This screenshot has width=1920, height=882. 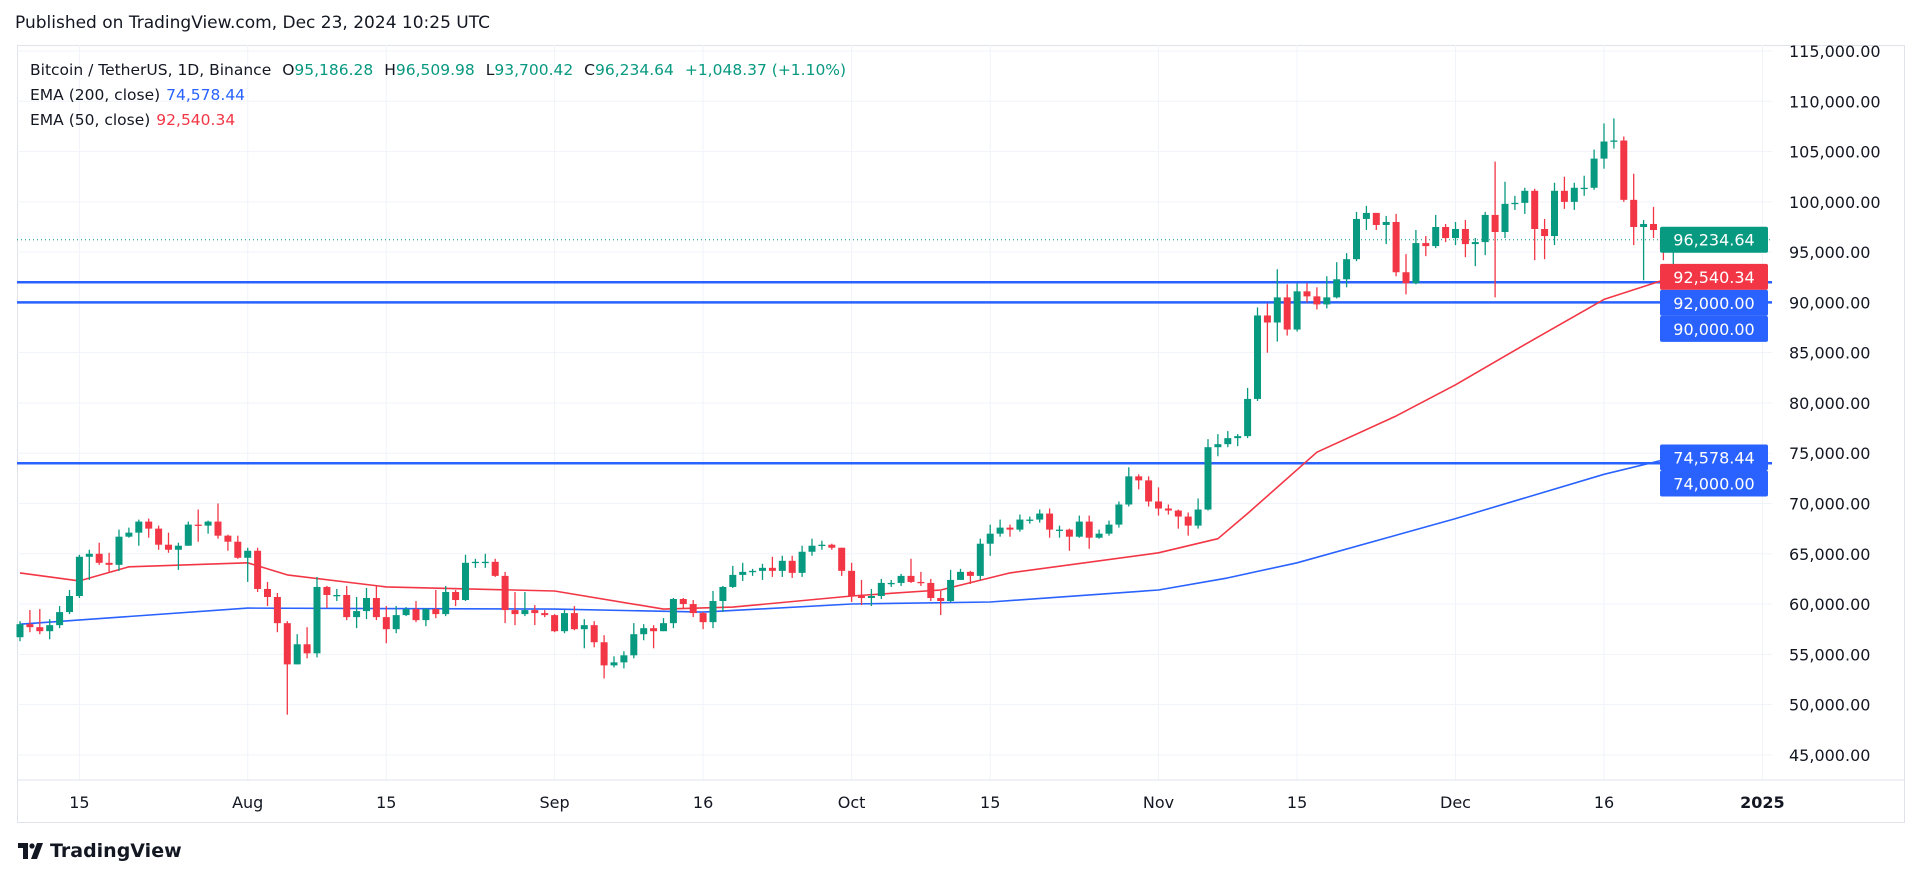 I want to click on legend-ema50: EMA (50, close) 92,540.34, so click(x=135, y=120).